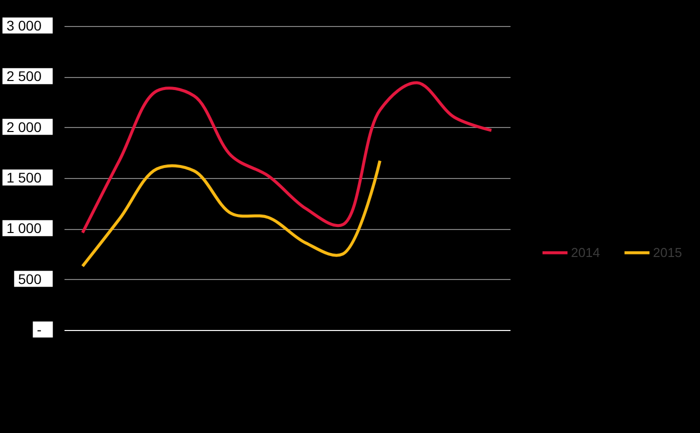 The height and width of the screenshot is (433, 700). Describe the element at coordinates (24, 178) in the screenshot. I see `y-tick-label: 1 500` at that location.